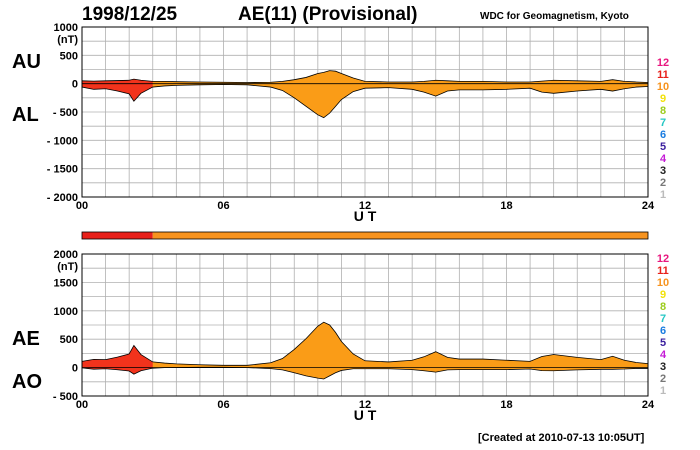 The height and width of the screenshot is (450, 700). I want to click on series-line-au, so click(365, 76).